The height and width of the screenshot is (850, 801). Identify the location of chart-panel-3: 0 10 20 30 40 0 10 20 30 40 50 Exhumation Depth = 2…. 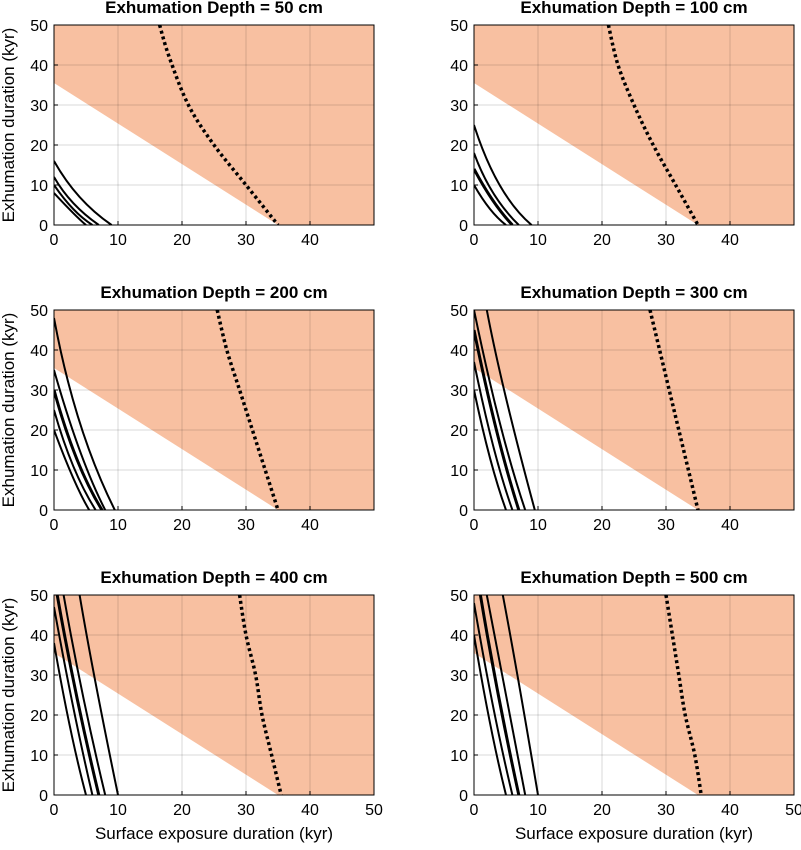
(187, 408).